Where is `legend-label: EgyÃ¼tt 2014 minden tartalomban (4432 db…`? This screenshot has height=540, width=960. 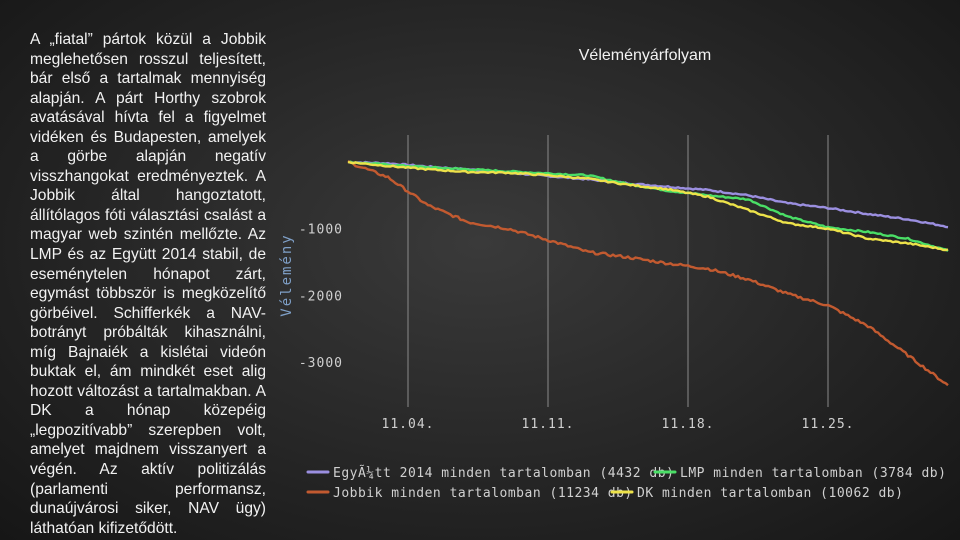
legend-label: EgyÃ¼tt 2014 minden tartalomban (4432 db… is located at coordinates (503, 473).